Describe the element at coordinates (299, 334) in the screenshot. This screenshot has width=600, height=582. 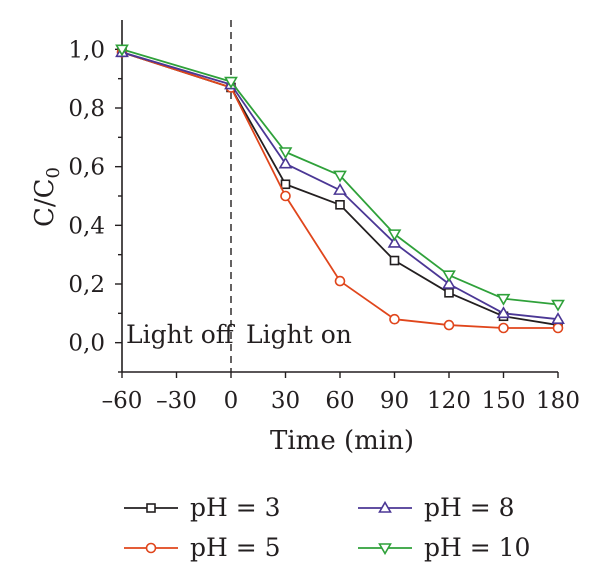
I see `annotation-light-on: Light on` at that location.